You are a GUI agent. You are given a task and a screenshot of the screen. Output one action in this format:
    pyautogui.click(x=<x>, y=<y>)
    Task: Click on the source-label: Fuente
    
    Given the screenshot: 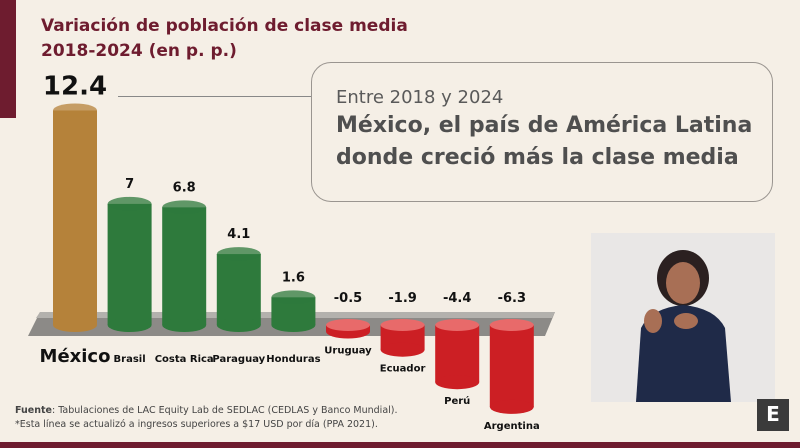 What is the action you would take?
    pyautogui.click(x=33, y=410)
    